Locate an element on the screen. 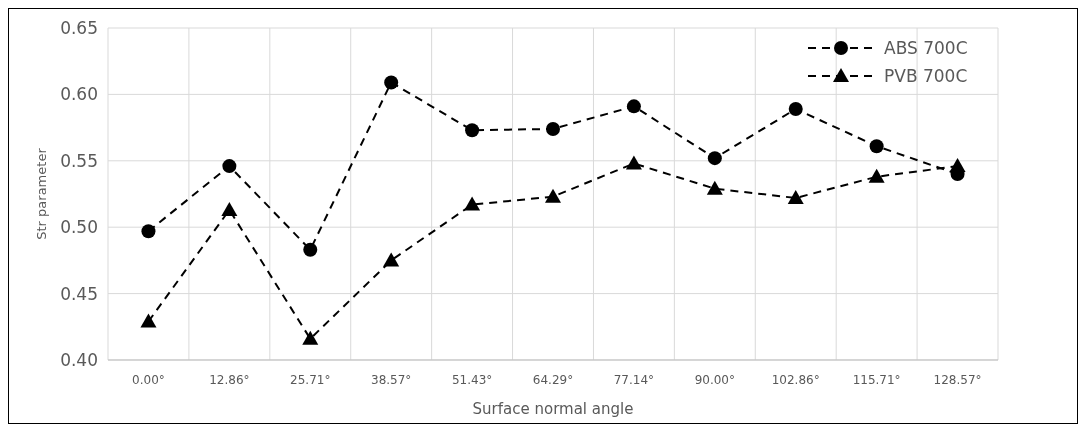  x-tick-label: 128.57° is located at coordinates (957, 380).